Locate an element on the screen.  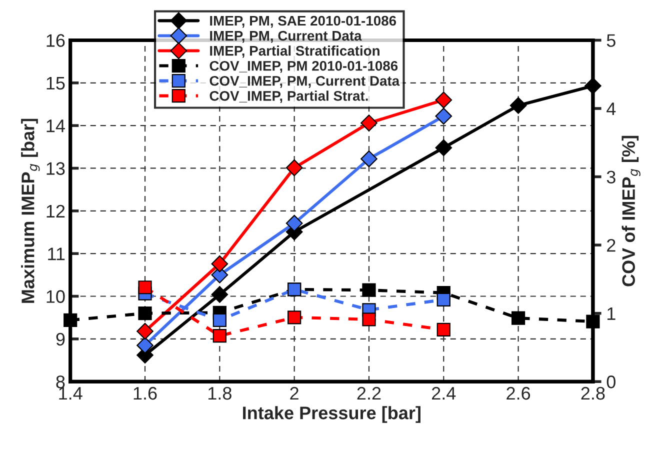
x-tick-label: 1.8 is located at coordinates (220, 393).